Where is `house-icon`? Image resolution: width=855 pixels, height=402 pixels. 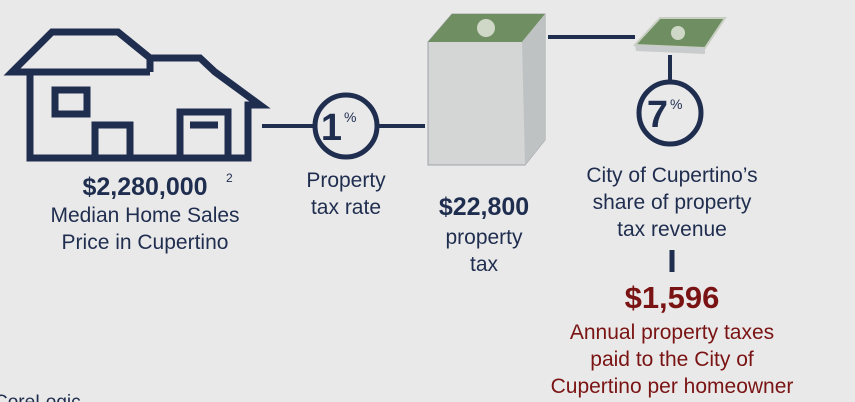
house-icon is located at coordinates (137, 95).